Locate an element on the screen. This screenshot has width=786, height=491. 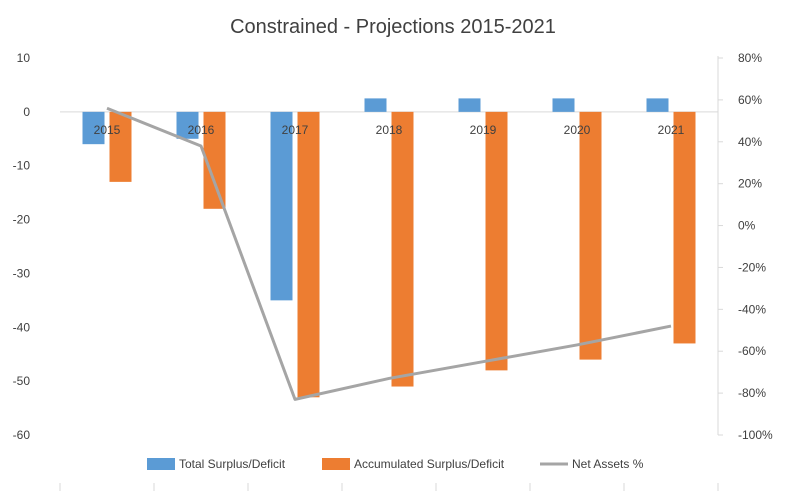
category-label: 2018 is located at coordinates (389, 130).